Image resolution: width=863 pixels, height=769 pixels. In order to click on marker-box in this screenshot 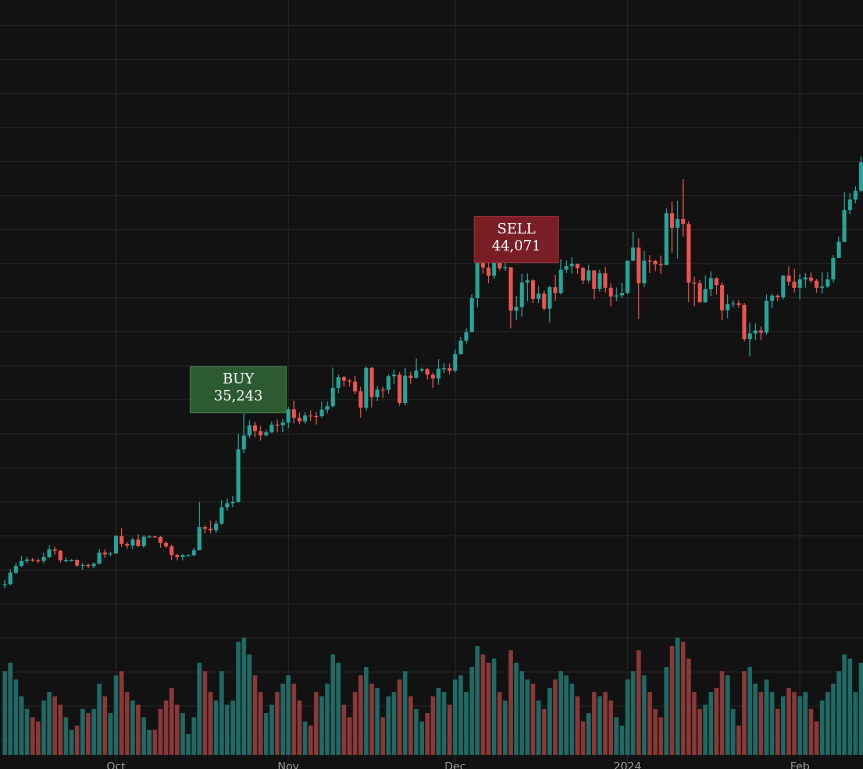, I will do `click(238, 390)`.